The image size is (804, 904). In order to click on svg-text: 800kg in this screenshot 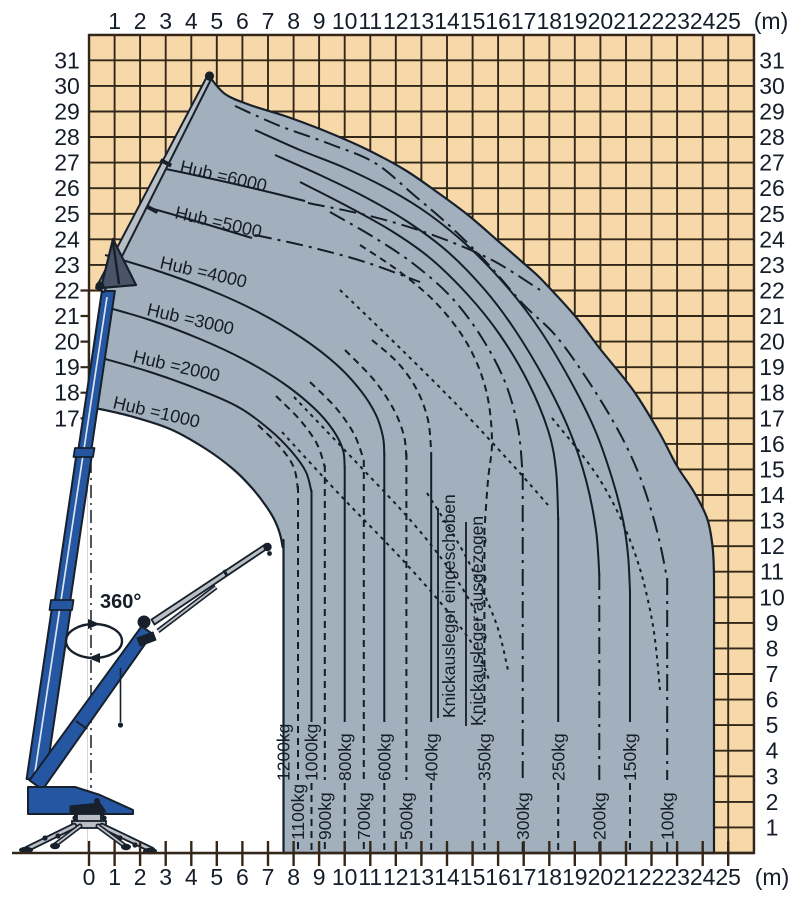, I will do `click(345, 757)`.